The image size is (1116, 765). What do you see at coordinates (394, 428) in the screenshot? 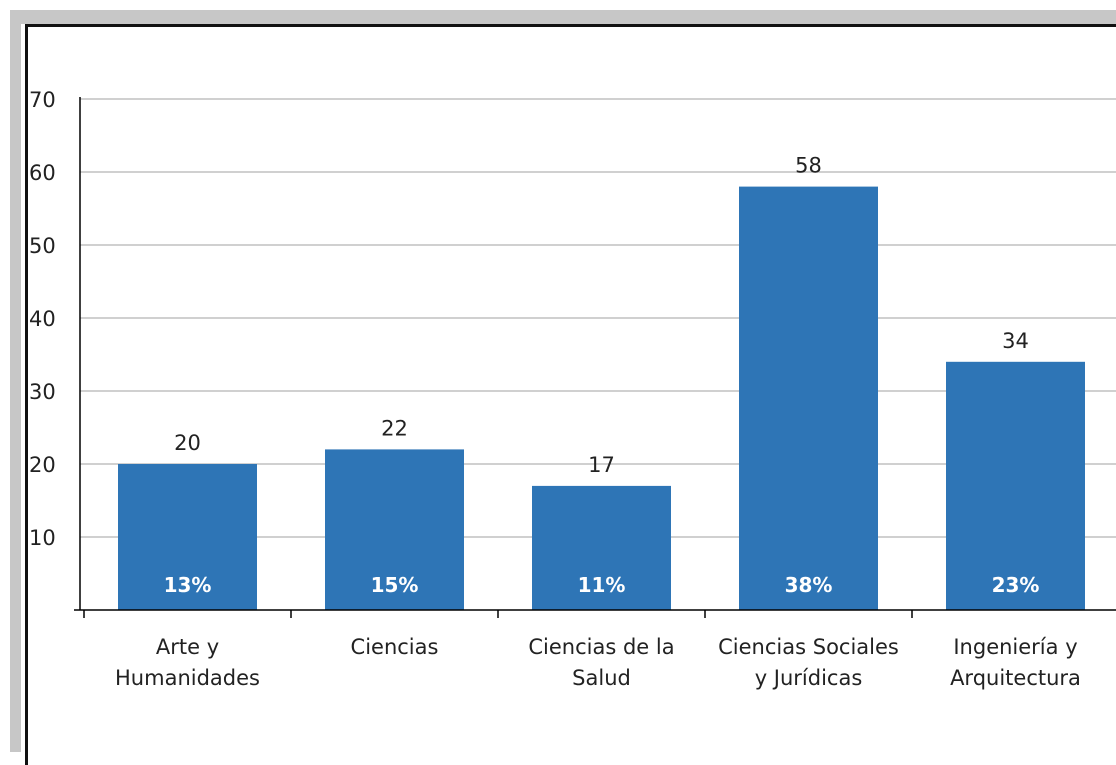
I see `data-label: 22` at bounding box center [394, 428].